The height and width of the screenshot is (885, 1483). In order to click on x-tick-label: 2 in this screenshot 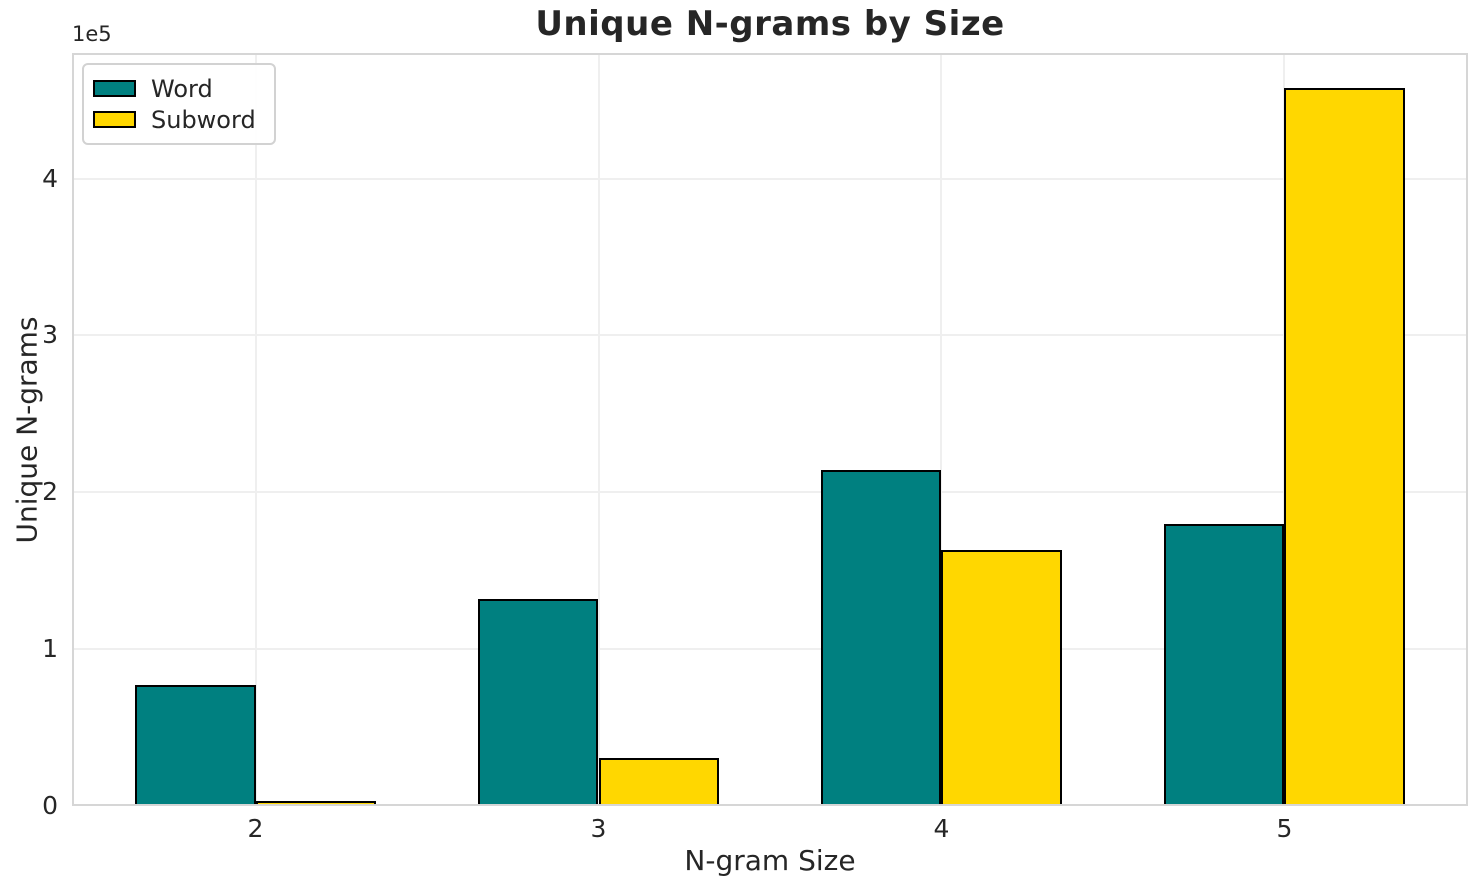, I will do `click(255, 828)`.